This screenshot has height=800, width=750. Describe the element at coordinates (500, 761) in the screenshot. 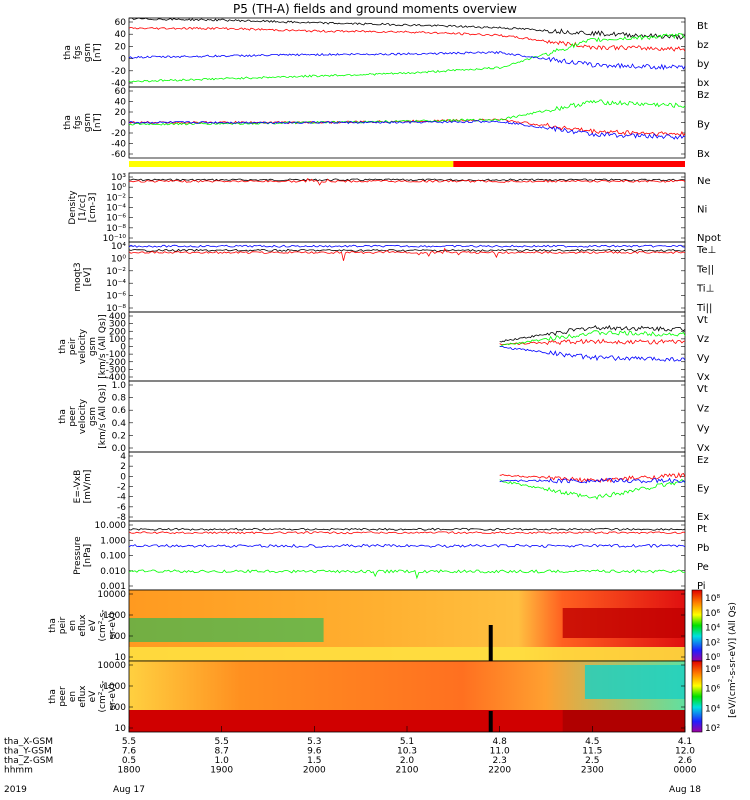

I see `x-tick-label: 2.3` at that location.